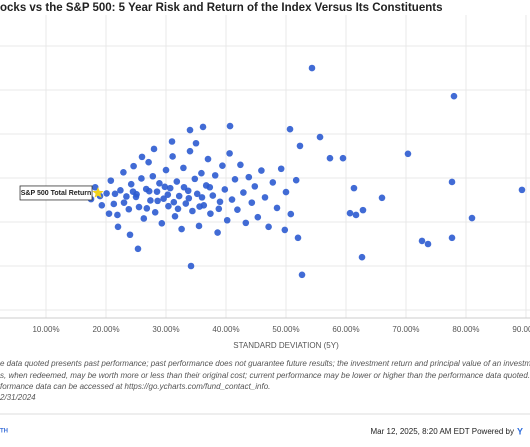 The height and width of the screenshot is (447, 530). What do you see at coordinates (98, 192) in the screenshot?
I see `highlight-star` at bounding box center [98, 192].